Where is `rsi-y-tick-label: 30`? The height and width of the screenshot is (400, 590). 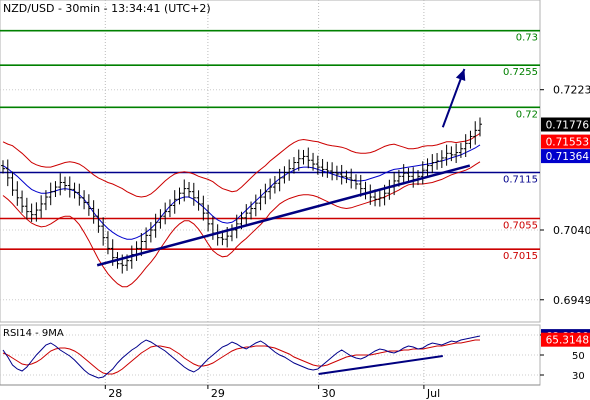 rsi-y-tick-label: 30 is located at coordinates (578, 376).